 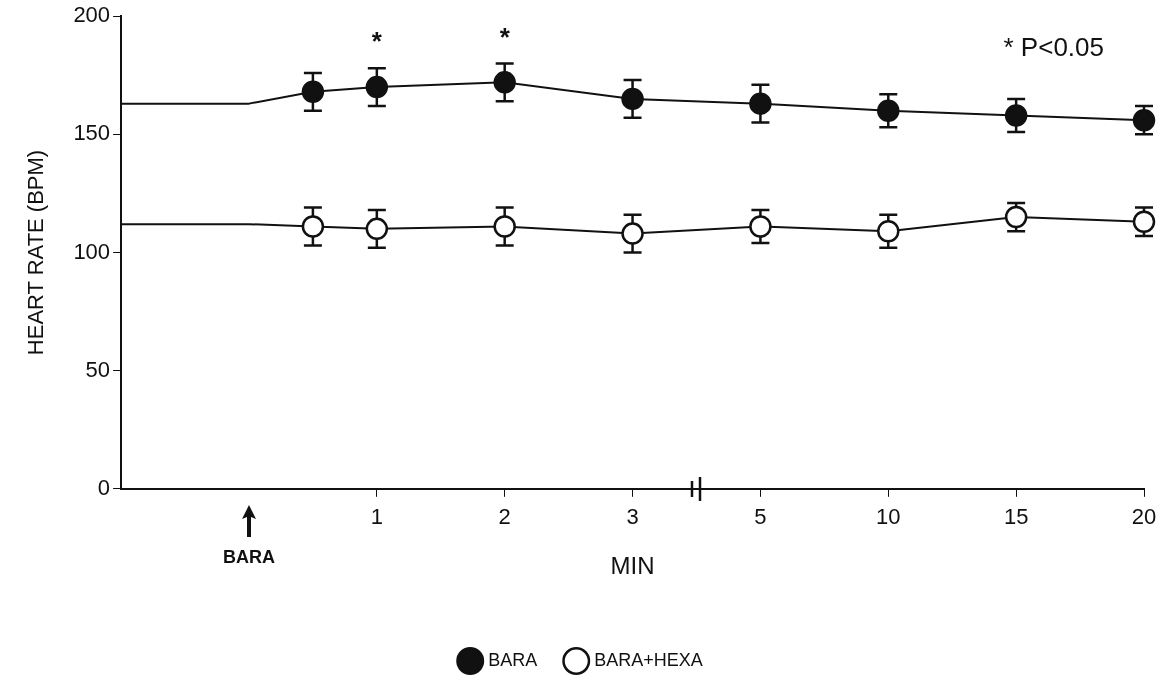 What do you see at coordinates (92, 133) in the screenshot?
I see `y-tick-label: 150` at bounding box center [92, 133].